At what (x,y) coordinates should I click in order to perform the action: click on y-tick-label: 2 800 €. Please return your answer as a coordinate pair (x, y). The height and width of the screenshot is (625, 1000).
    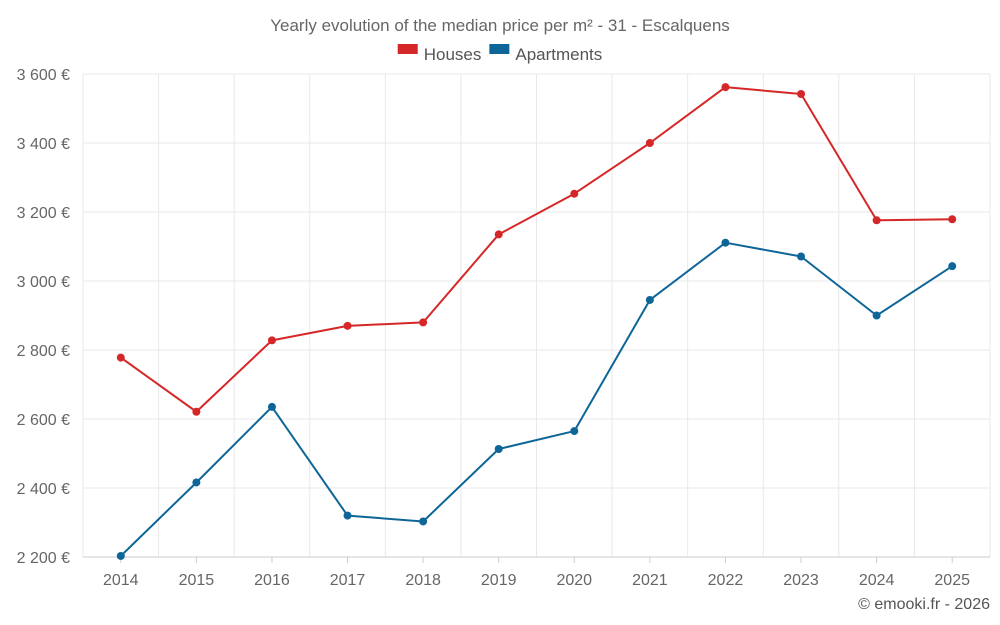
    Looking at the image, I should click on (43, 351).